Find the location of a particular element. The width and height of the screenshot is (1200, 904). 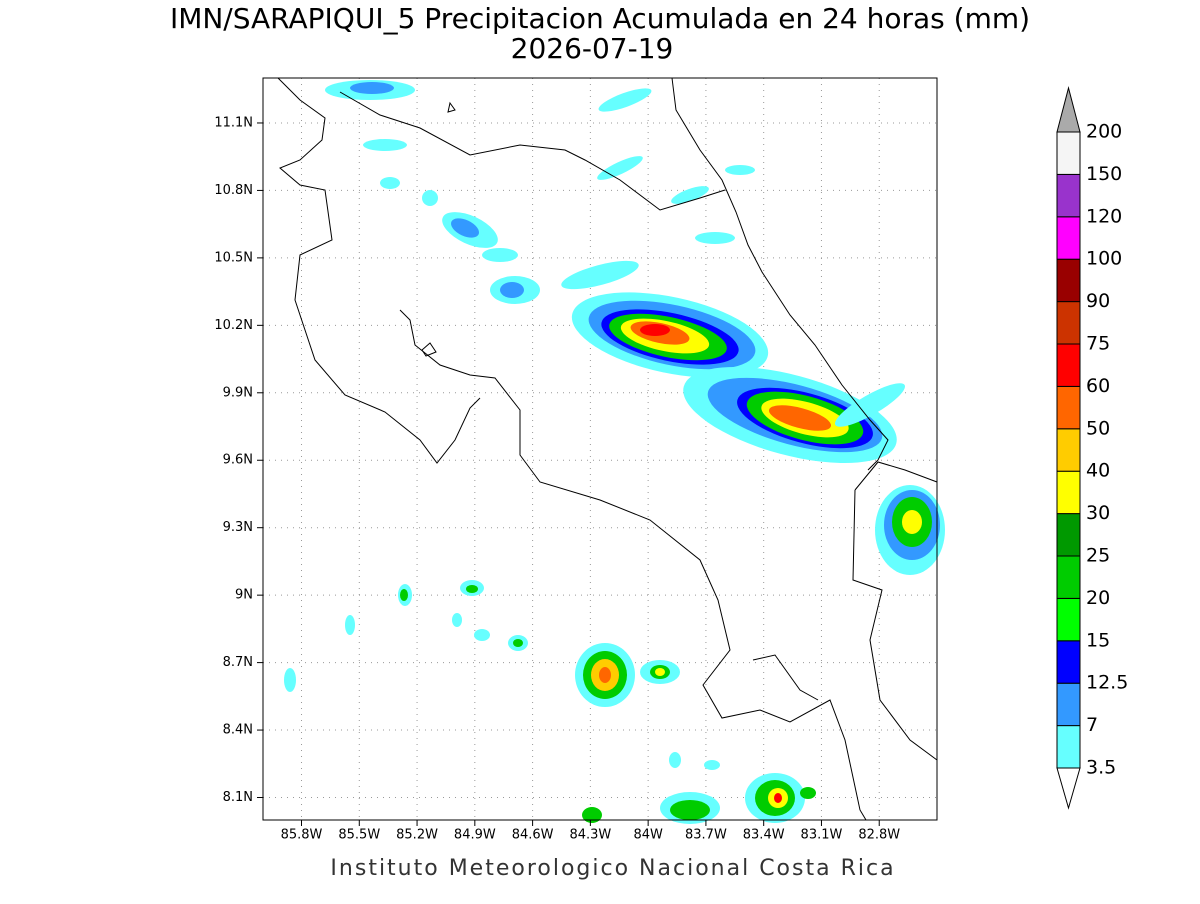

y-tick-label: 11.1N is located at coordinates (233, 122).